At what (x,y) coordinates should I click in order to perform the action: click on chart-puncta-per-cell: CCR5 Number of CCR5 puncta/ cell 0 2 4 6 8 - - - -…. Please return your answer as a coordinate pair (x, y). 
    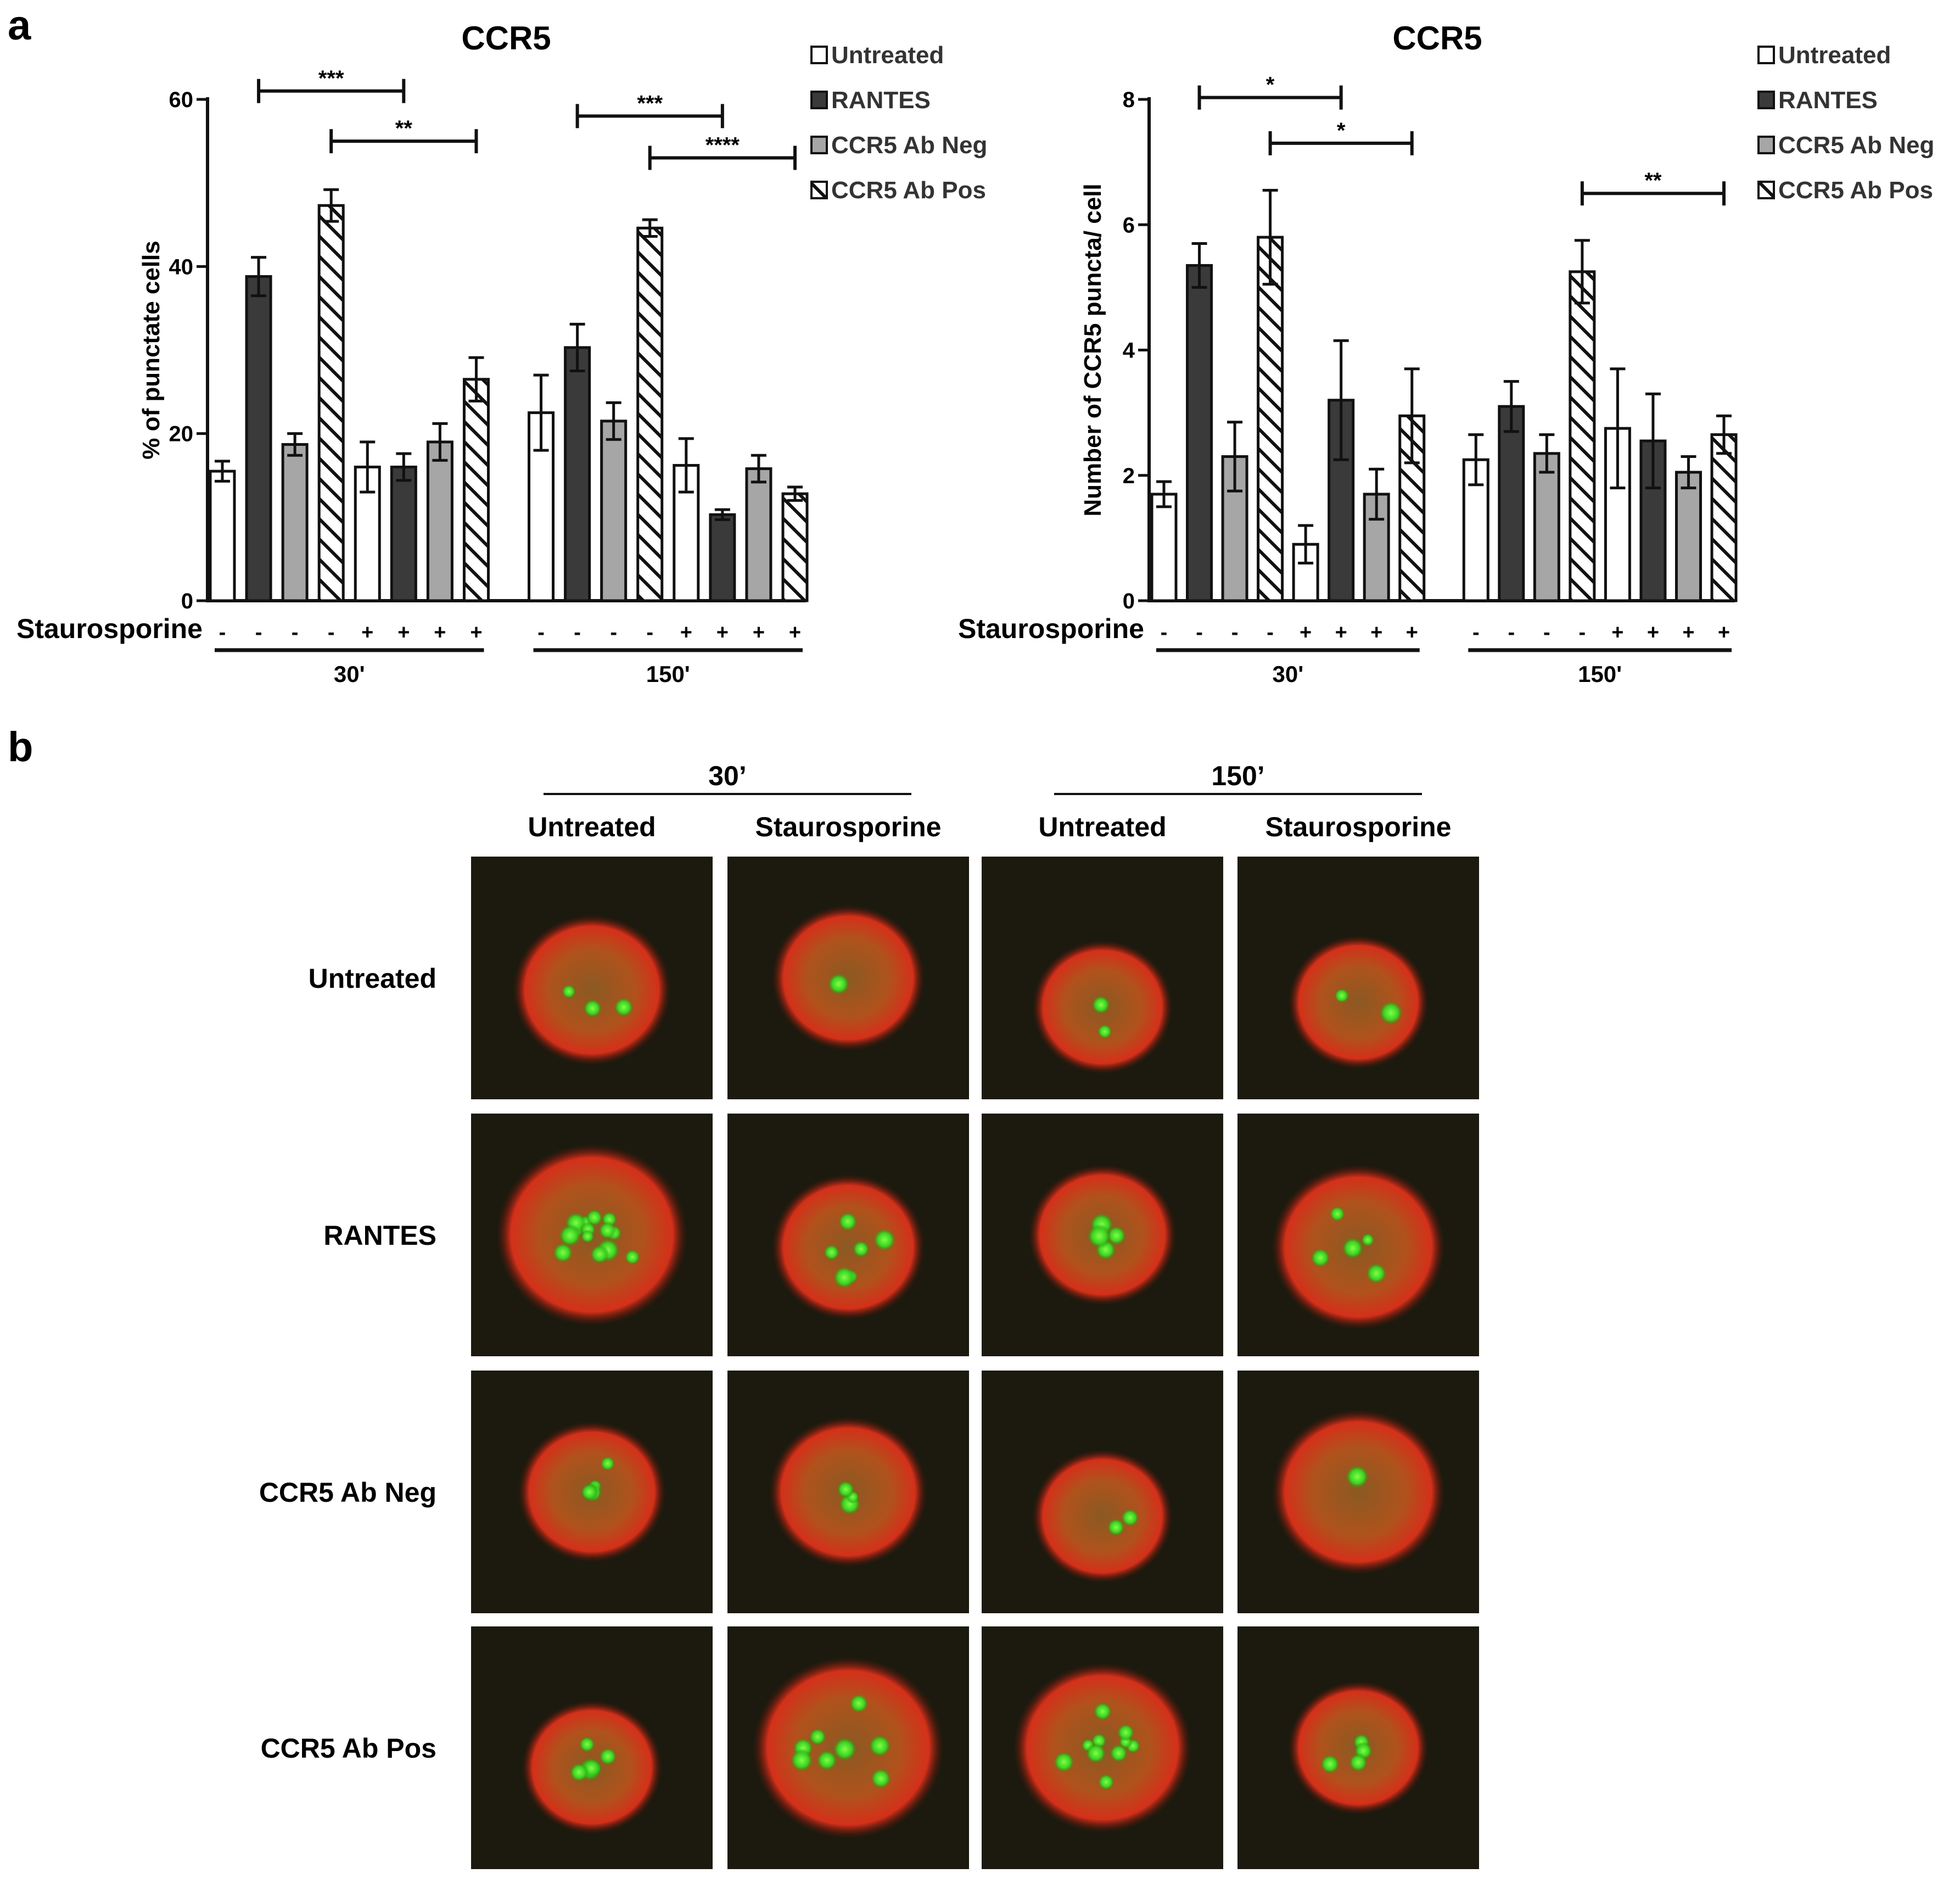
    Looking at the image, I should click on (1348, 353).